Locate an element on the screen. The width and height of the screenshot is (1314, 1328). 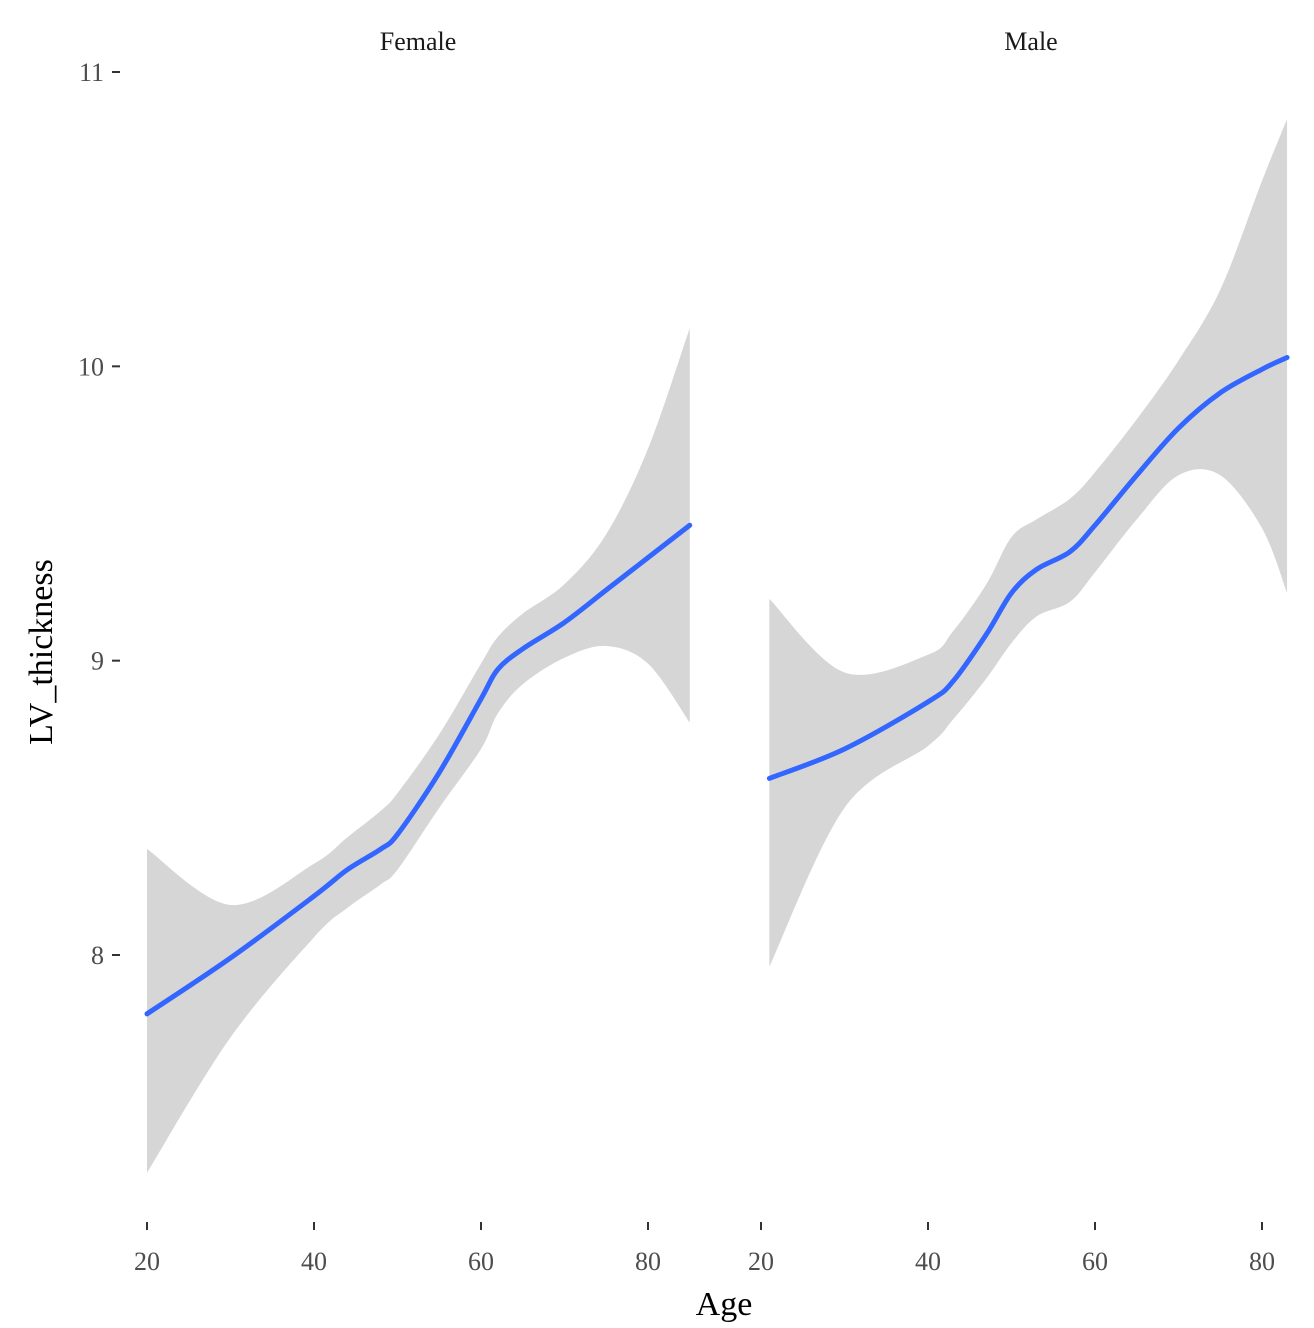
strip-label-female: Female is located at coordinates (418, 41).